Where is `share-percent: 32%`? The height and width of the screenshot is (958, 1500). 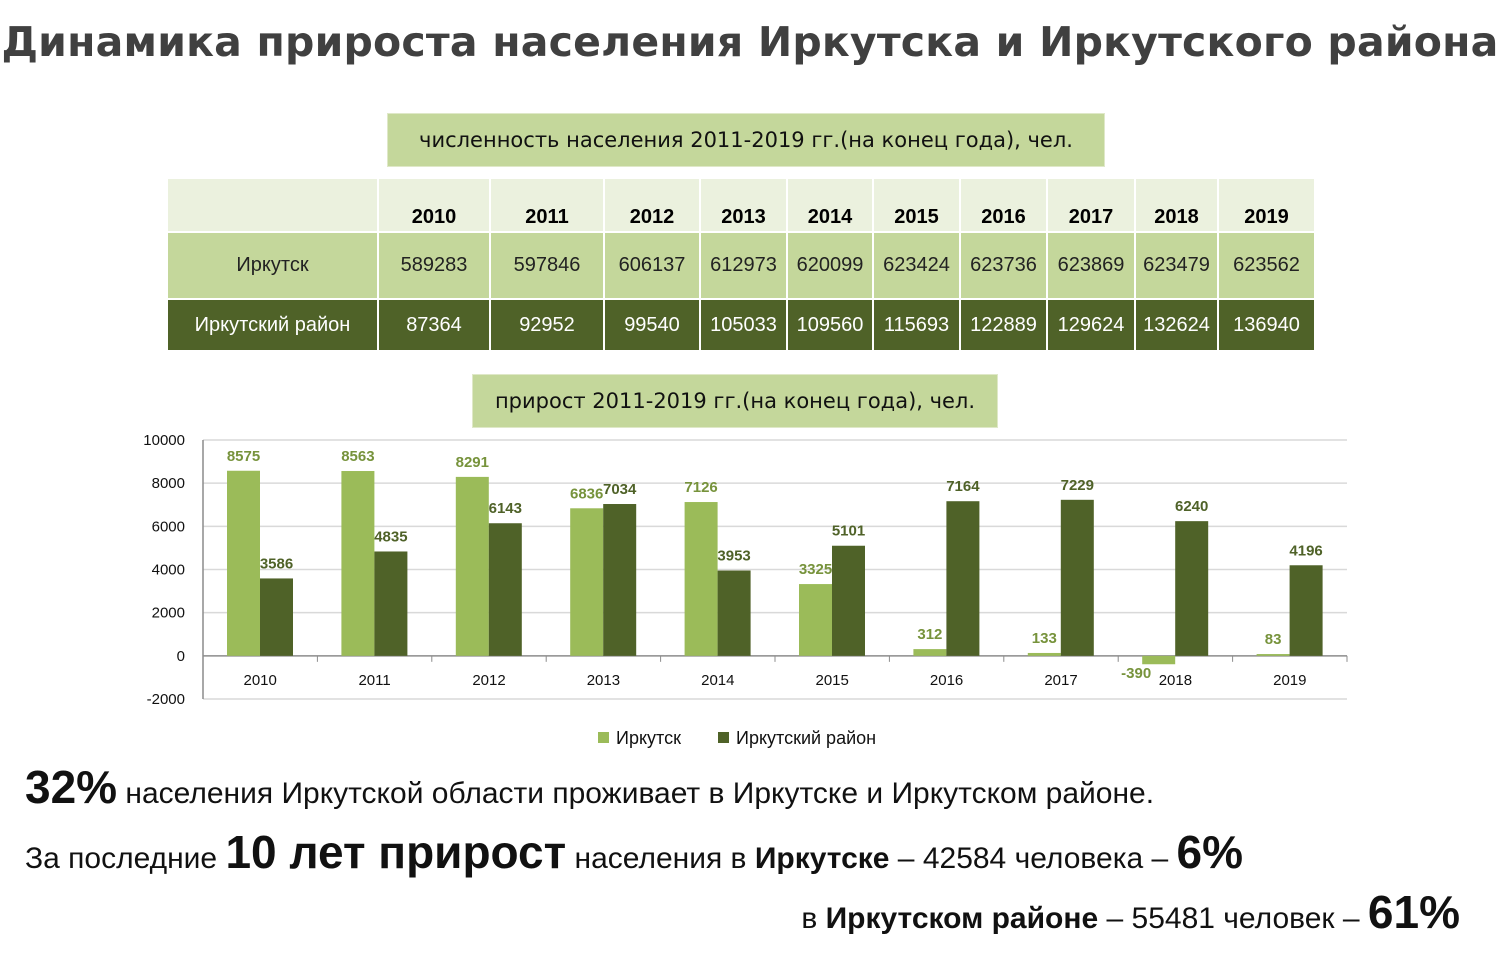
share-percent: 32% is located at coordinates (71, 787).